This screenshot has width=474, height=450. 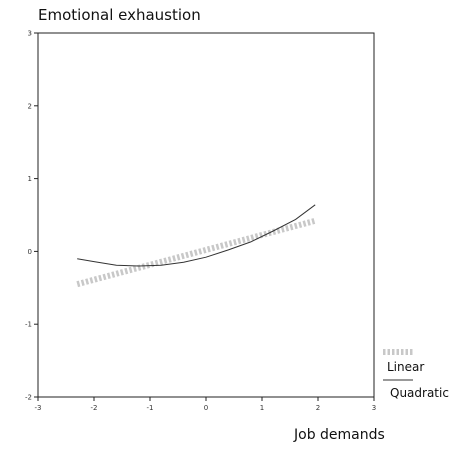 What do you see at coordinates (374, 408) in the screenshot?
I see `x-tick-label: 3` at bounding box center [374, 408].